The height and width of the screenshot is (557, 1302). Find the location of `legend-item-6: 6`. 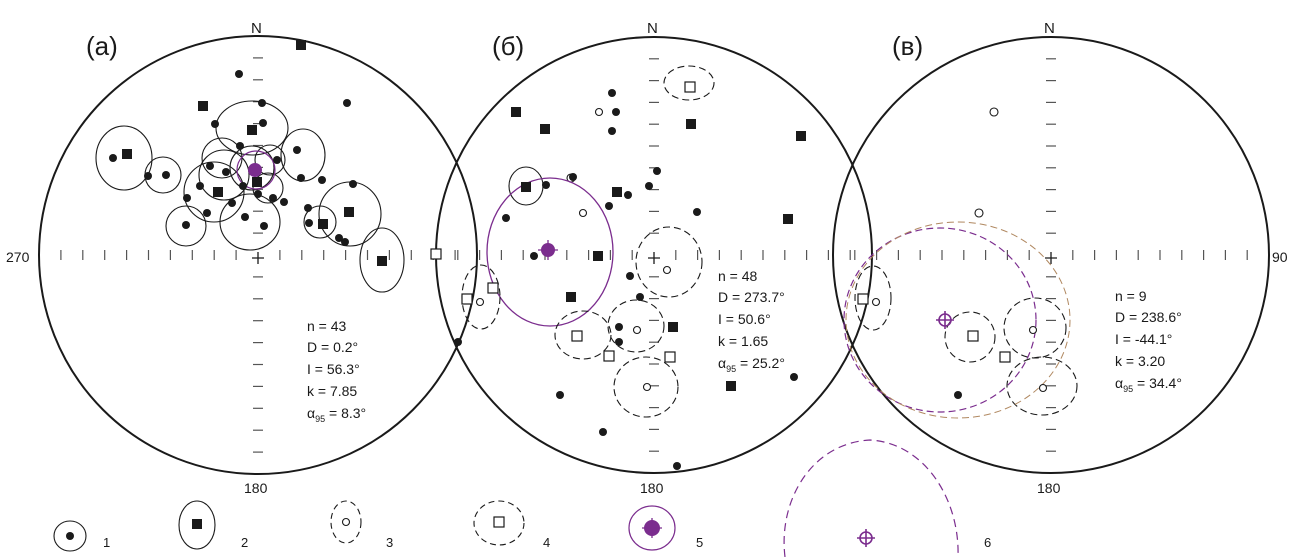

legend-item-6: 6 is located at coordinates (887, 498).